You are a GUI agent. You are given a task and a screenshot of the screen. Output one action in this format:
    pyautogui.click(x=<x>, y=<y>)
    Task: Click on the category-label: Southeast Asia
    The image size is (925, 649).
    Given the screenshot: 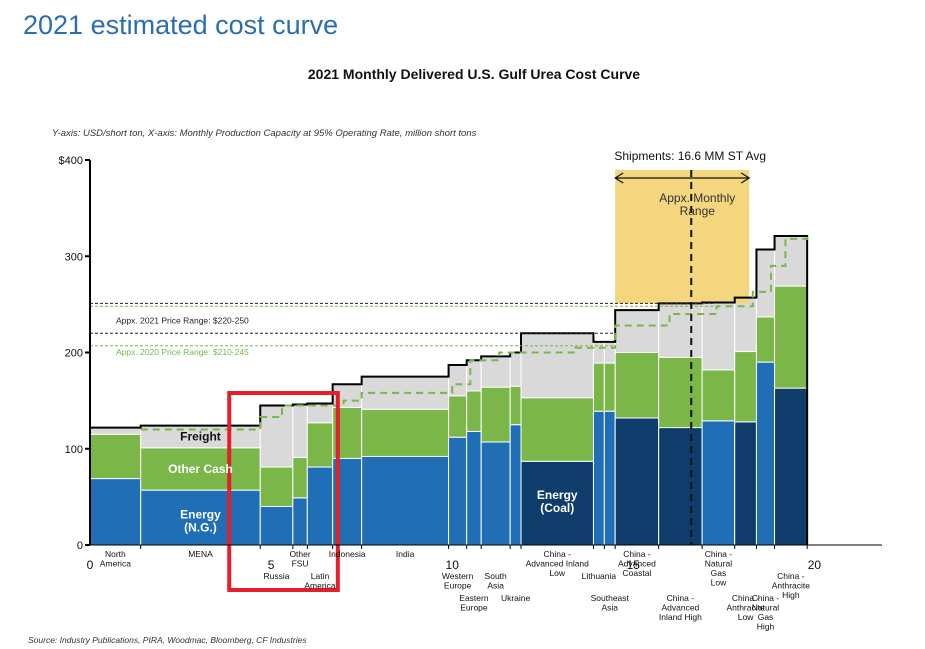 What is the action you would take?
    pyautogui.click(x=610, y=603)
    